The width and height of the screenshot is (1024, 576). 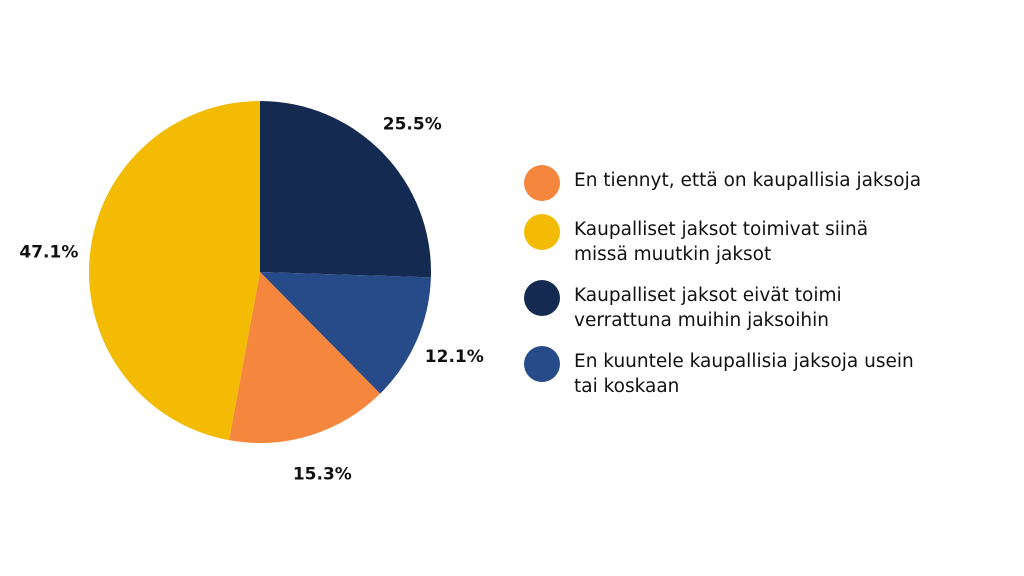 What do you see at coordinates (454, 357) in the screenshot?
I see `slice-value-label: 12.1%` at bounding box center [454, 357].